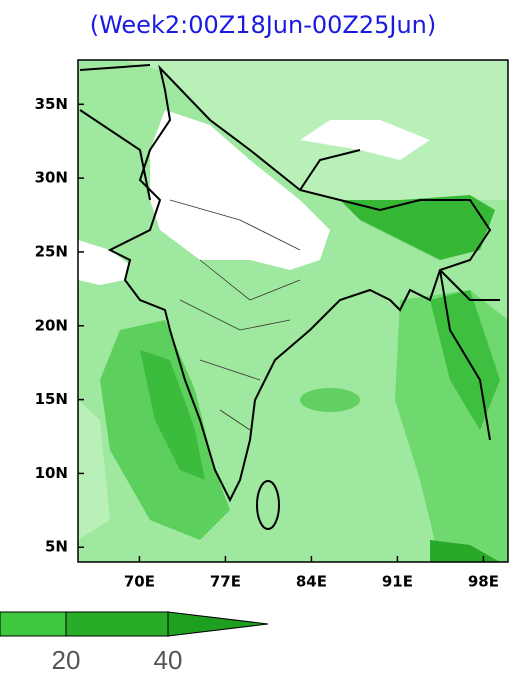 This screenshot has width=532, height=684. I want to click on x-tick-label: 98E, so click(483, 582).